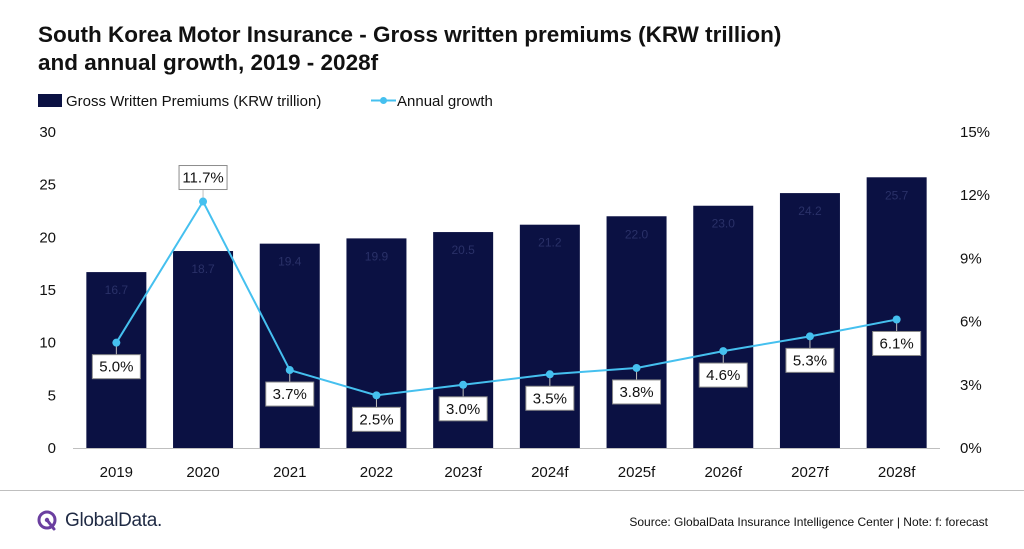 Image resolution: width=1024 pixels, height=549 pixels. I want to click on x-tick-label: 2026f, so click(723, 472).